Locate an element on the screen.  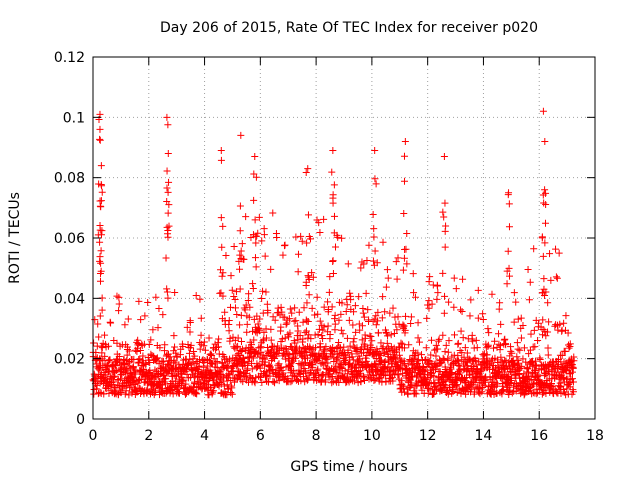
x-axis-label: GPS time / hours is located at coordinates (348, 467).